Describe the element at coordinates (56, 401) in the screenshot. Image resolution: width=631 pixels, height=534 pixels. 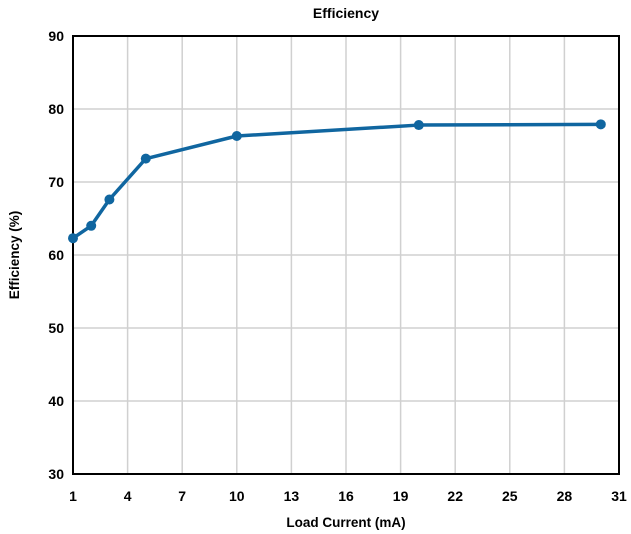
I see `y-tick-label: 40` at that location.